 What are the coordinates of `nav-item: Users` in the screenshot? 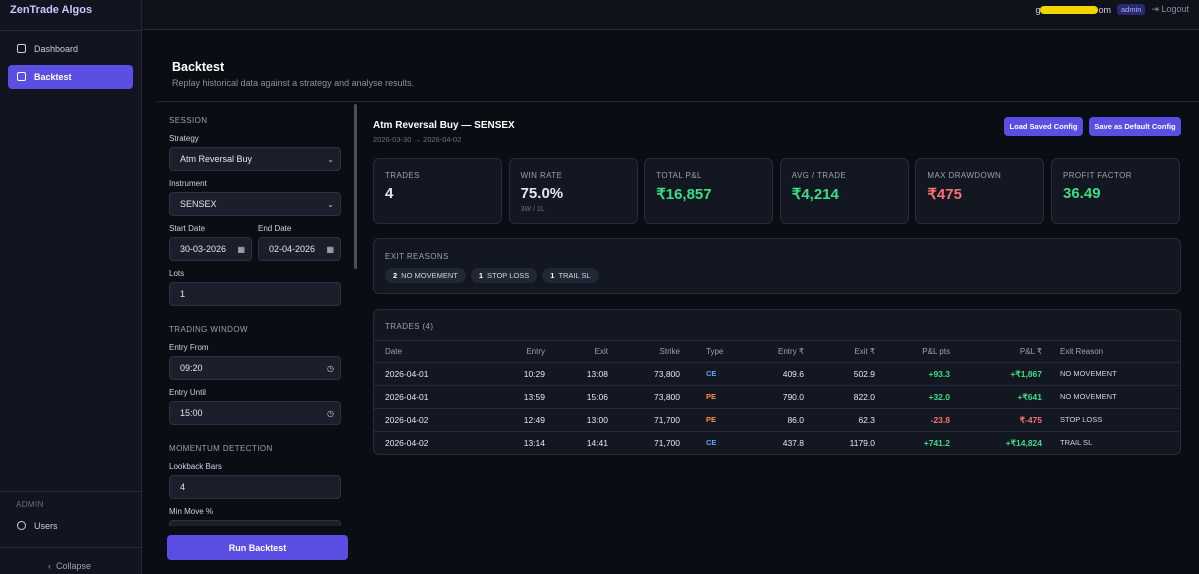 It's located at (70, 526).